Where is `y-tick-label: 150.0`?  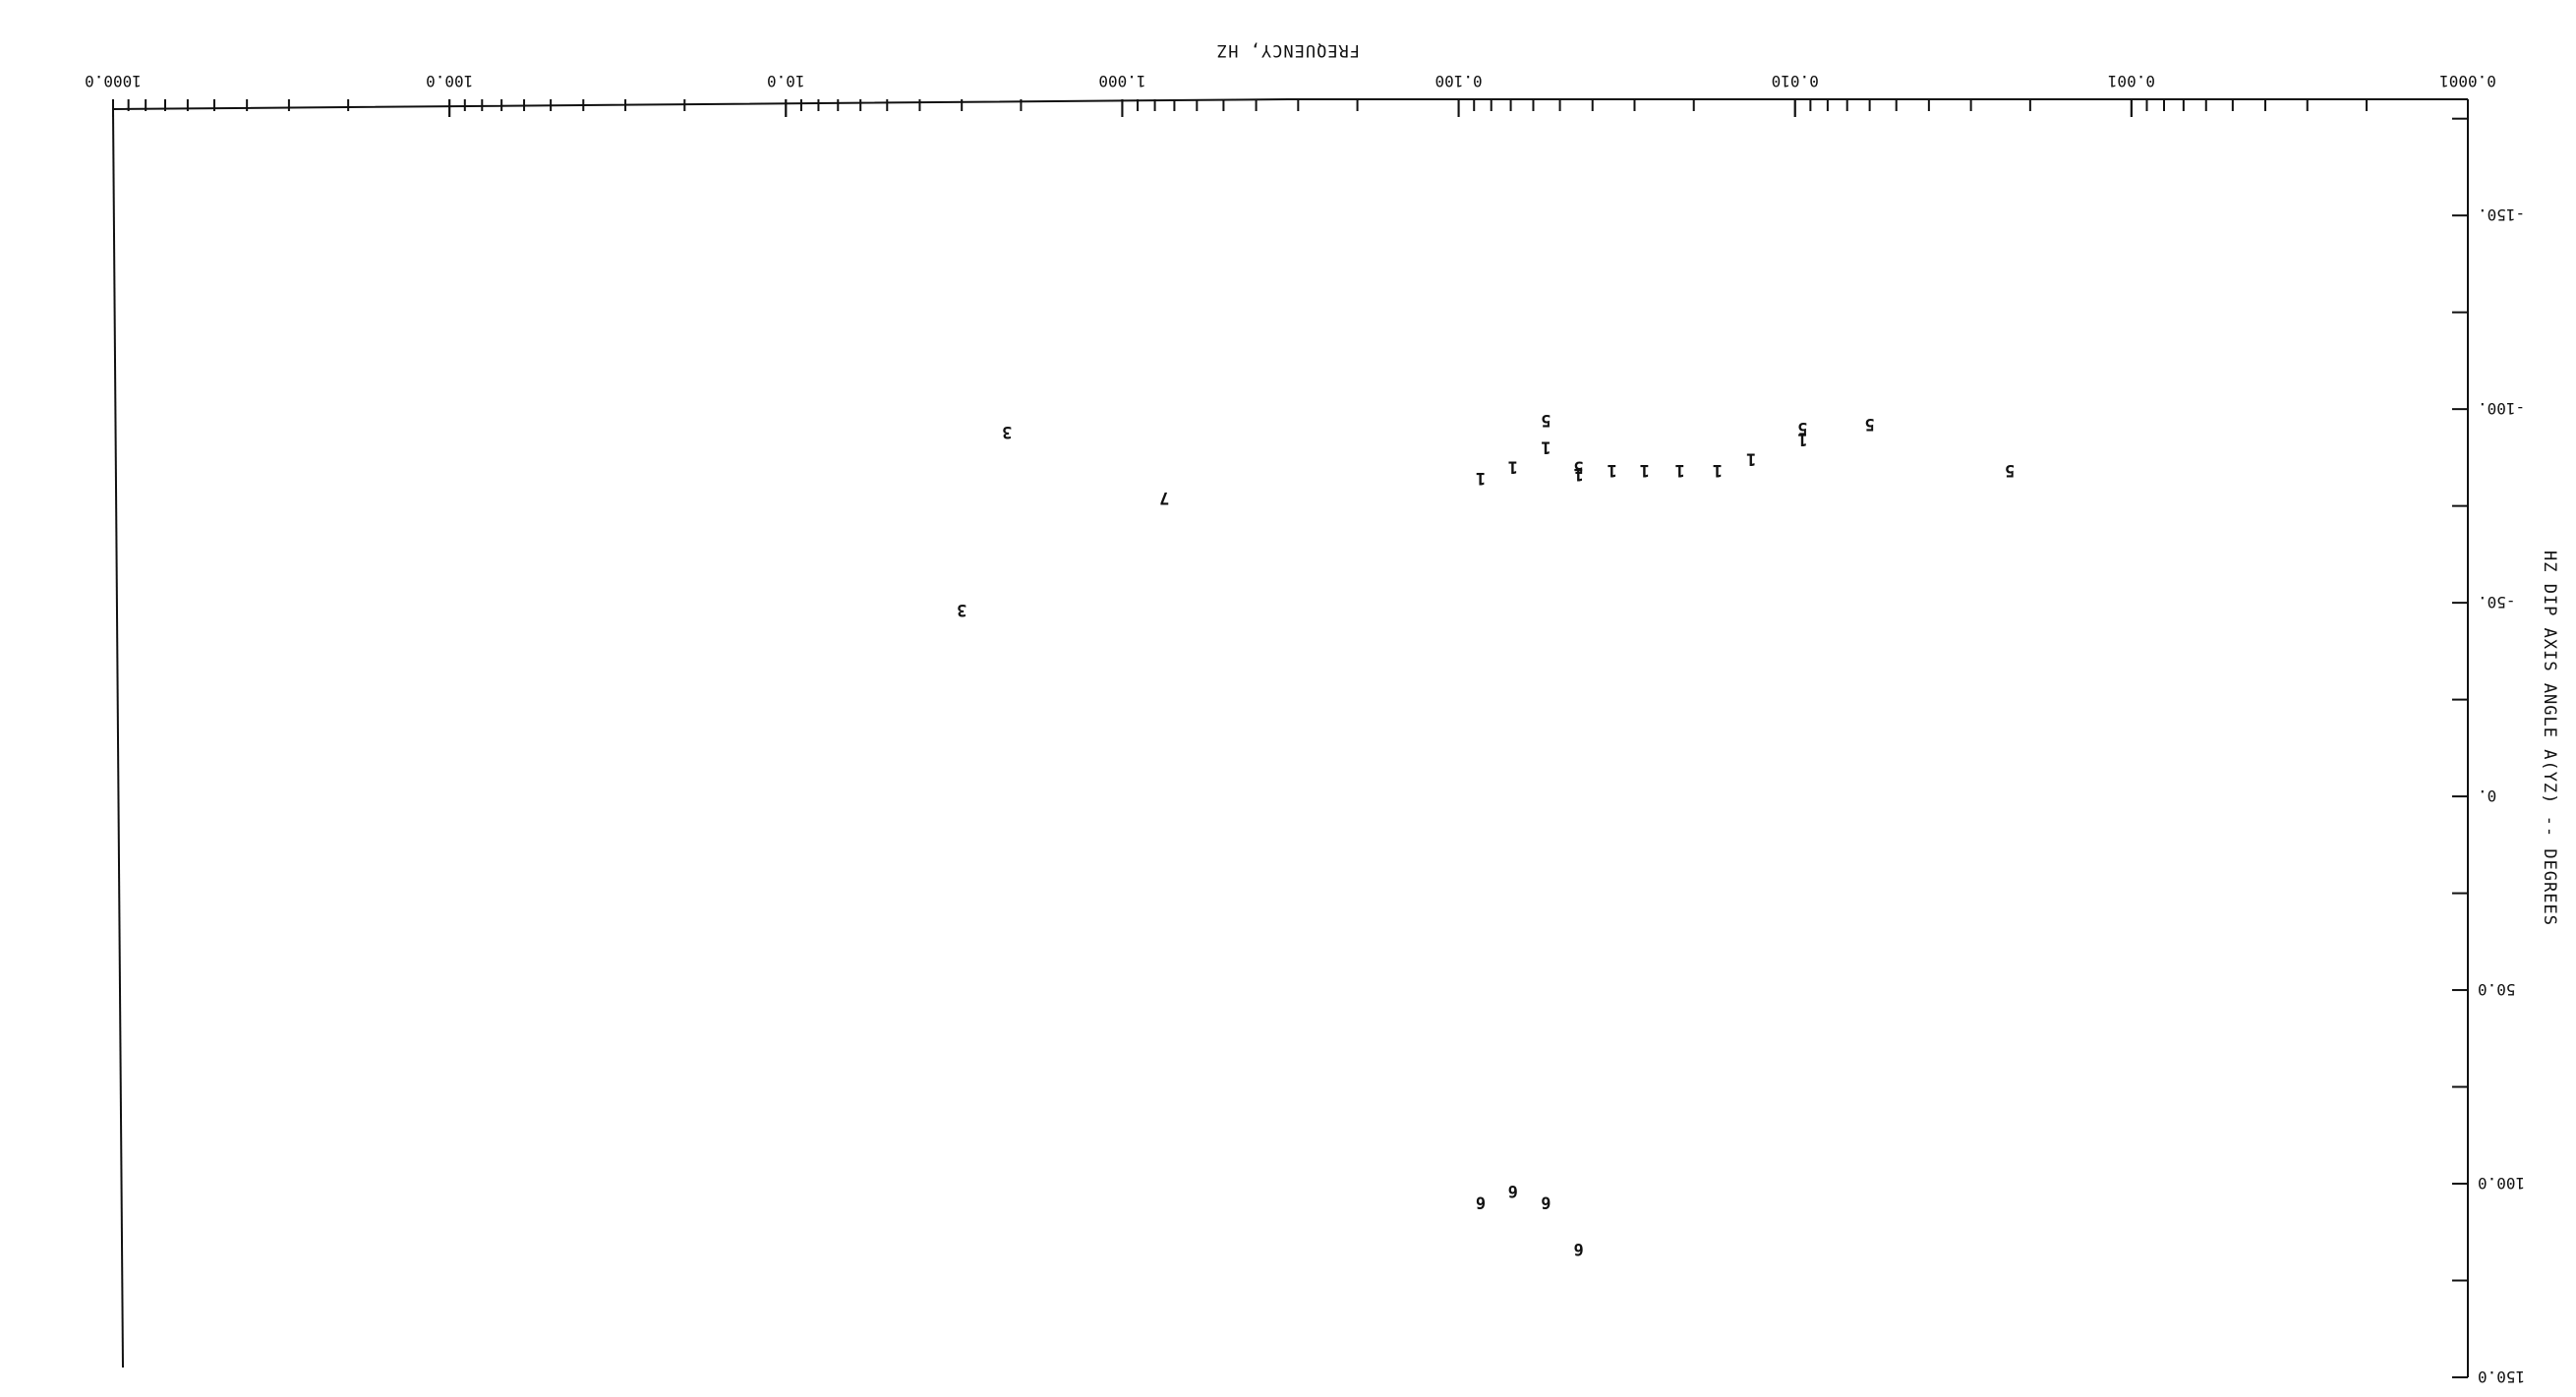
y-tick-label: 150.0 is located at coordinates (2501, 1377).